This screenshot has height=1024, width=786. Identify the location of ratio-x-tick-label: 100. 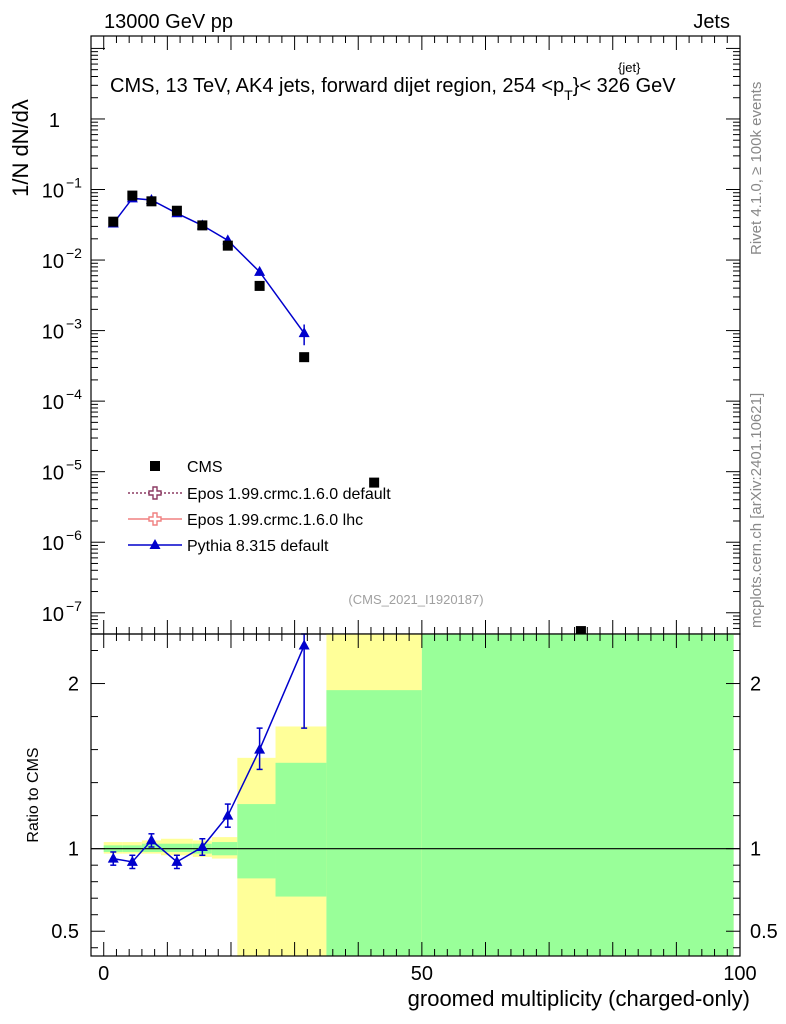
(739, 974).